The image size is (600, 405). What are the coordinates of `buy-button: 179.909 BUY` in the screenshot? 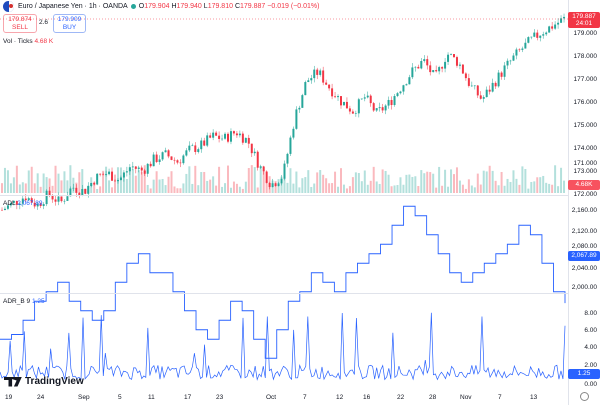 It's located at (69, 23).